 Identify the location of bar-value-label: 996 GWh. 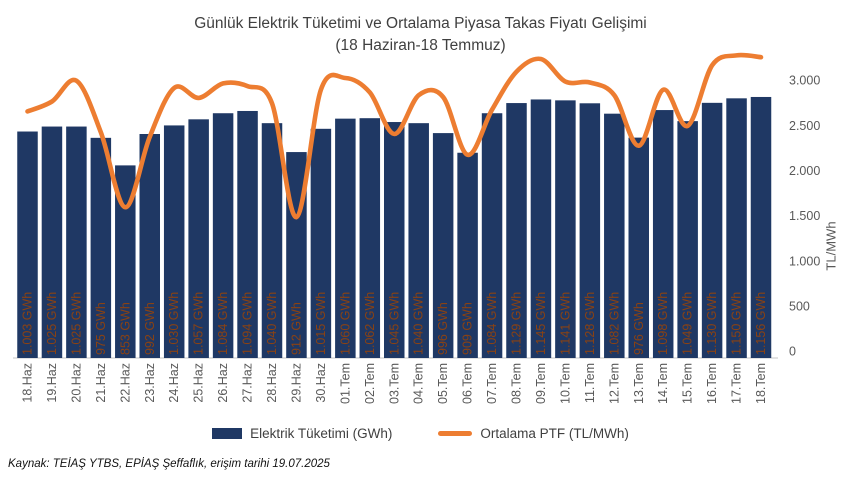
(443, 328).